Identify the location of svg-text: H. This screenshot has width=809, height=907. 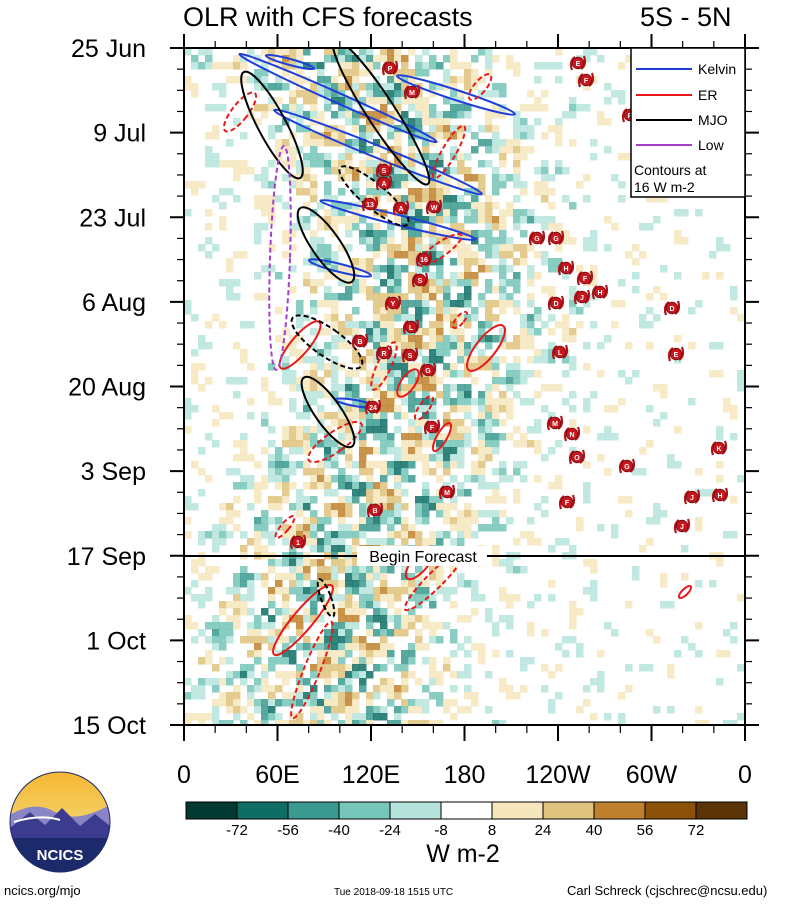
(719, 496).